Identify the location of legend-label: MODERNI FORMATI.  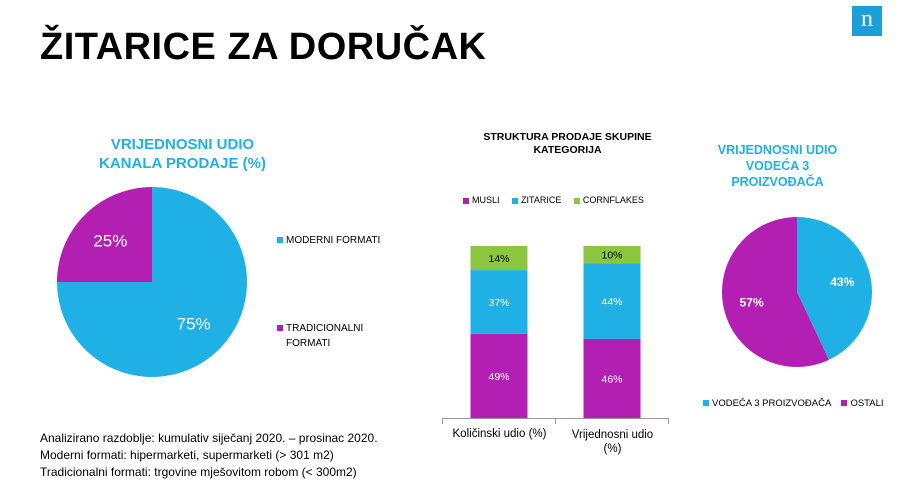
(333, 240).